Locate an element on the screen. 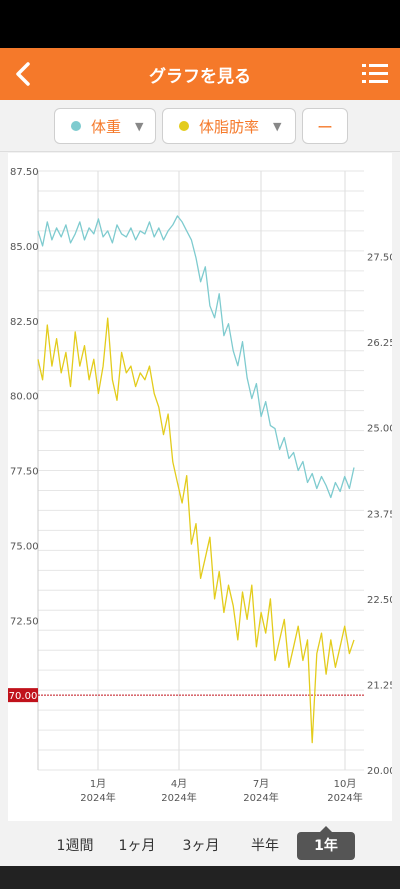  right-tick-label: 23.75 is located at coordinates (379, 514).